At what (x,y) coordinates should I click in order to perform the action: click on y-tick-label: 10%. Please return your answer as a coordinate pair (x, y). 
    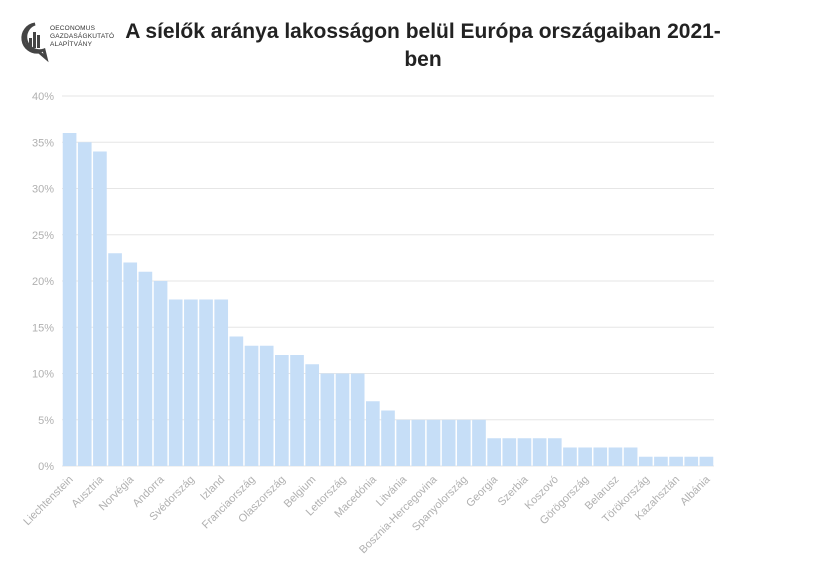
    Looking at the image, I should click on (43, 375).